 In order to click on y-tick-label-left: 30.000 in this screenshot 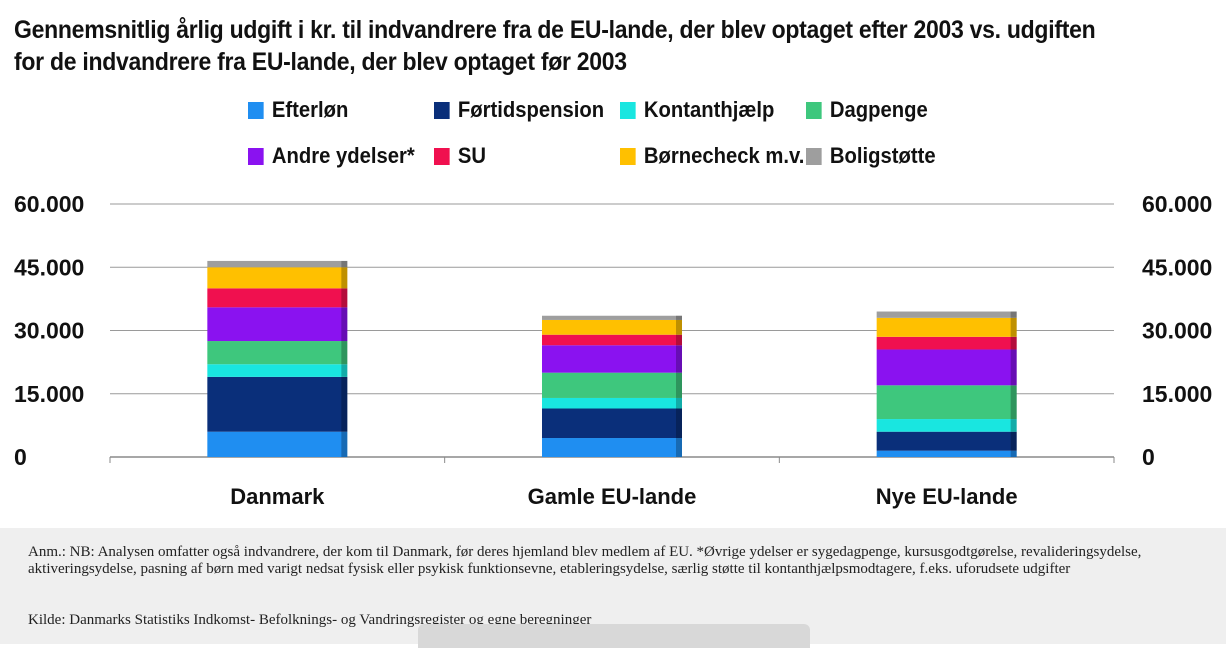, I will do `click(49, 331)`.